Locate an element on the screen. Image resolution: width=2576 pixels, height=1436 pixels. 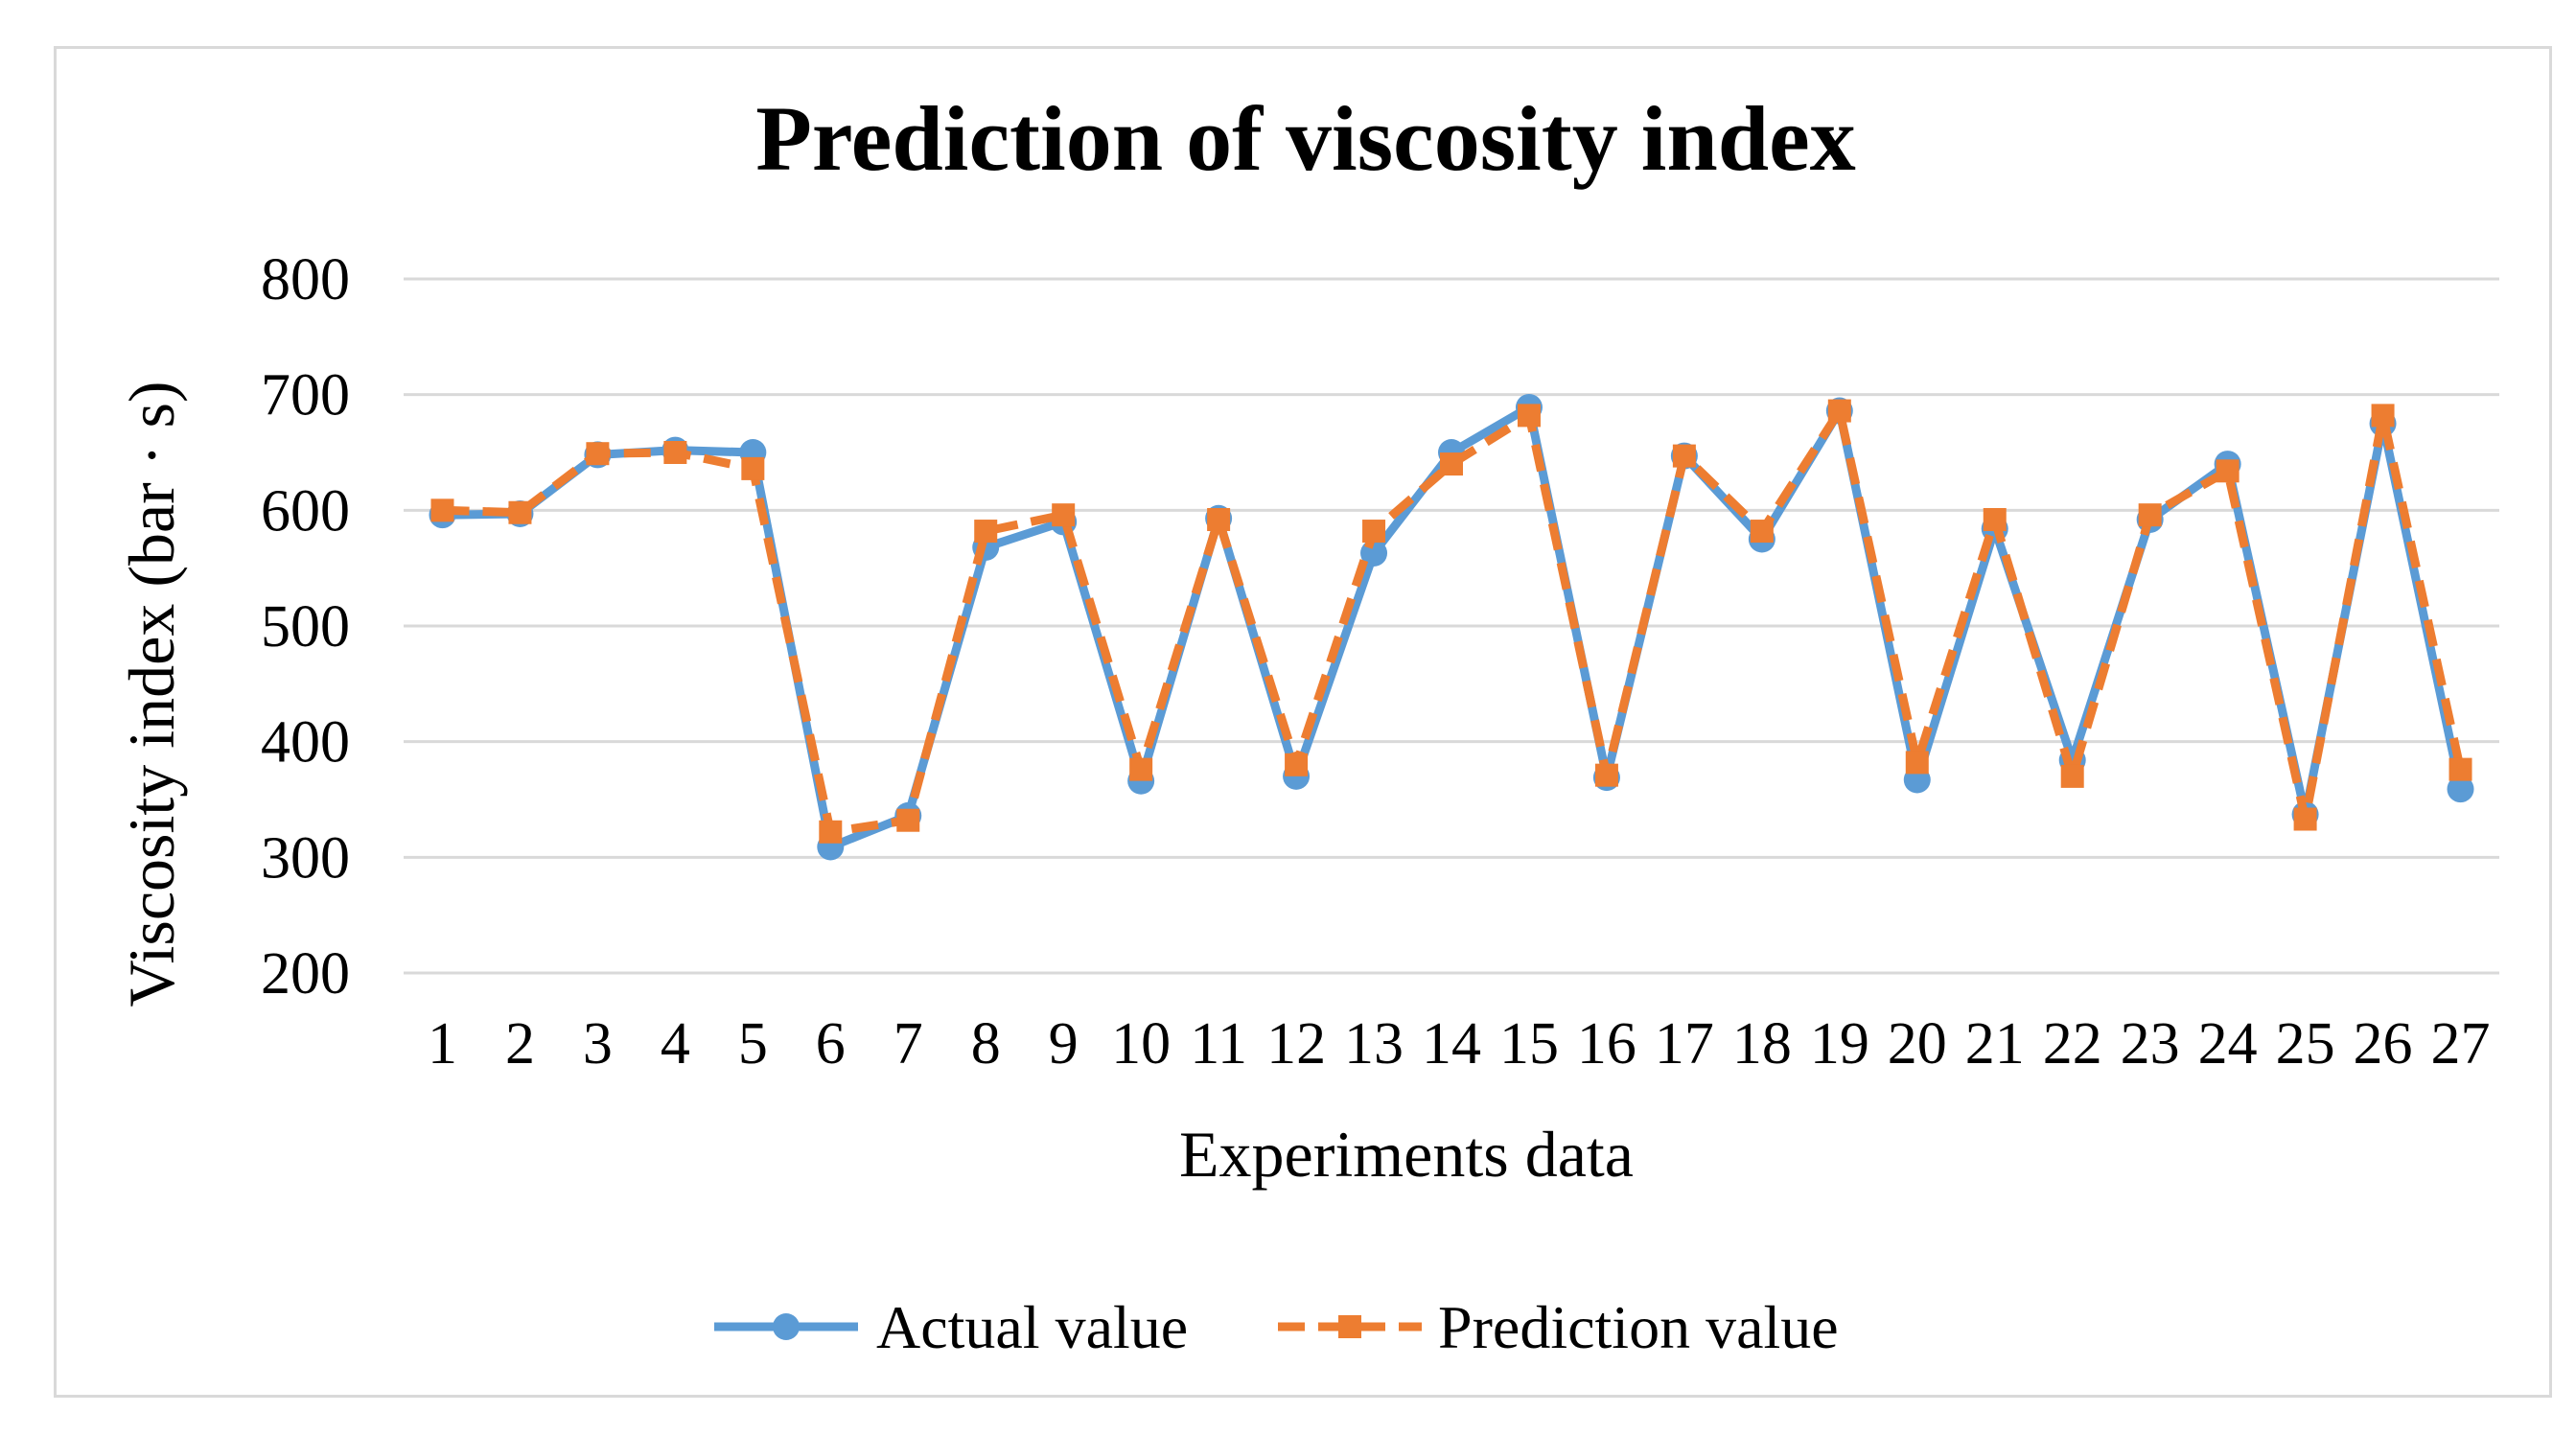
y-tick-label: 200 is located at coordinates (305, 974).